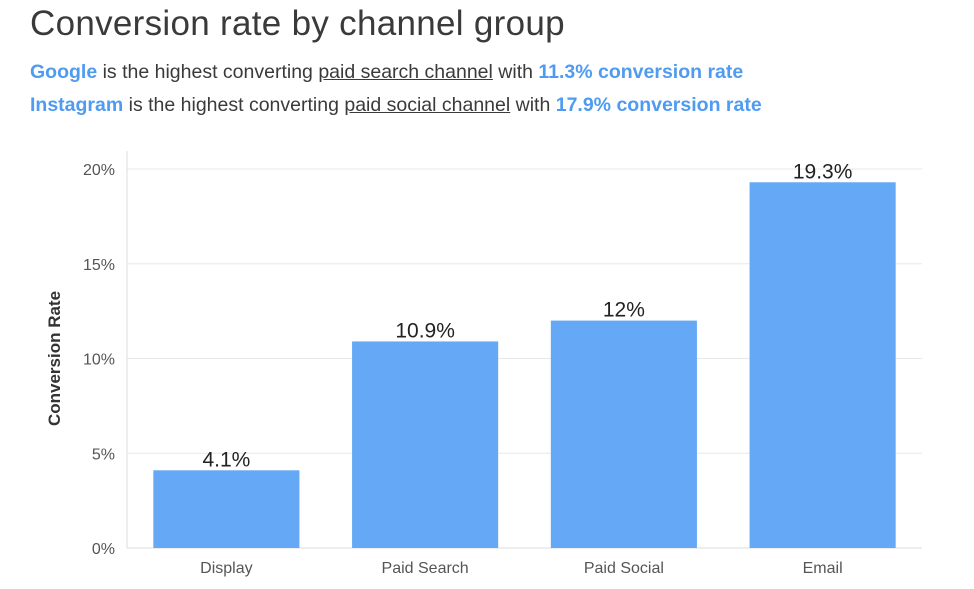 The height and width of the screenshot is (589, 974). Describe the element at coordinates (823, 171) in the screenshot. I see `data-label: 19.3%` at that location.